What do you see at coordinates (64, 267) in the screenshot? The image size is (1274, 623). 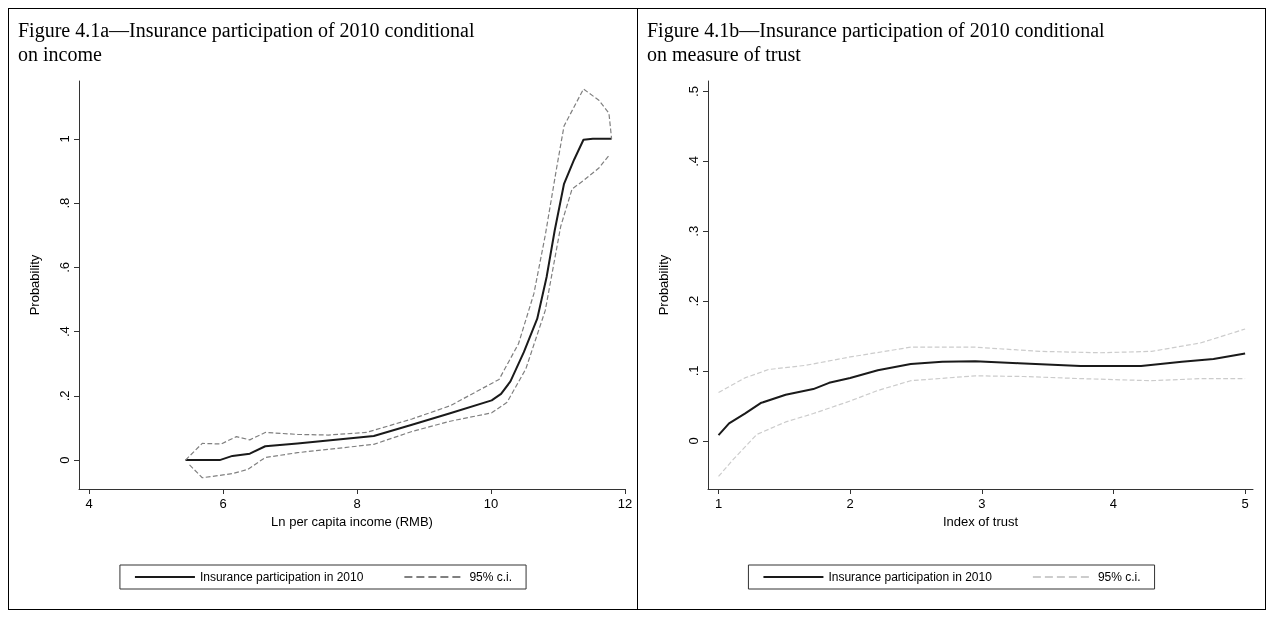 I see `y-tick-label: .6` at bounding box center [64, 267].